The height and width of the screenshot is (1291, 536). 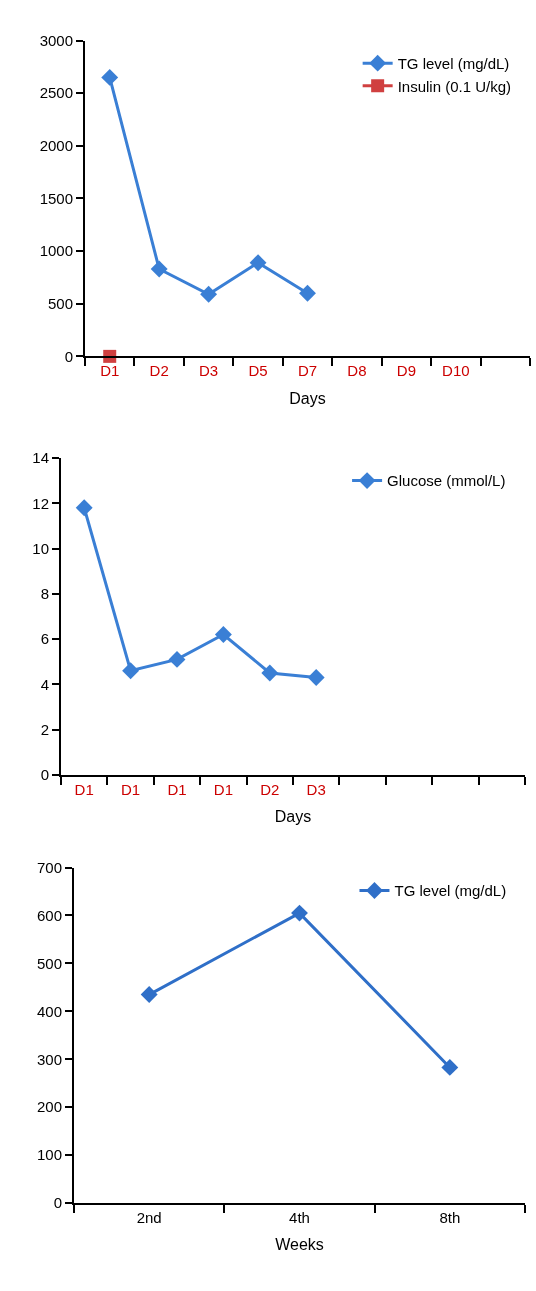 I want to click on y-tick-label: 4, so click(x=44, y=684).